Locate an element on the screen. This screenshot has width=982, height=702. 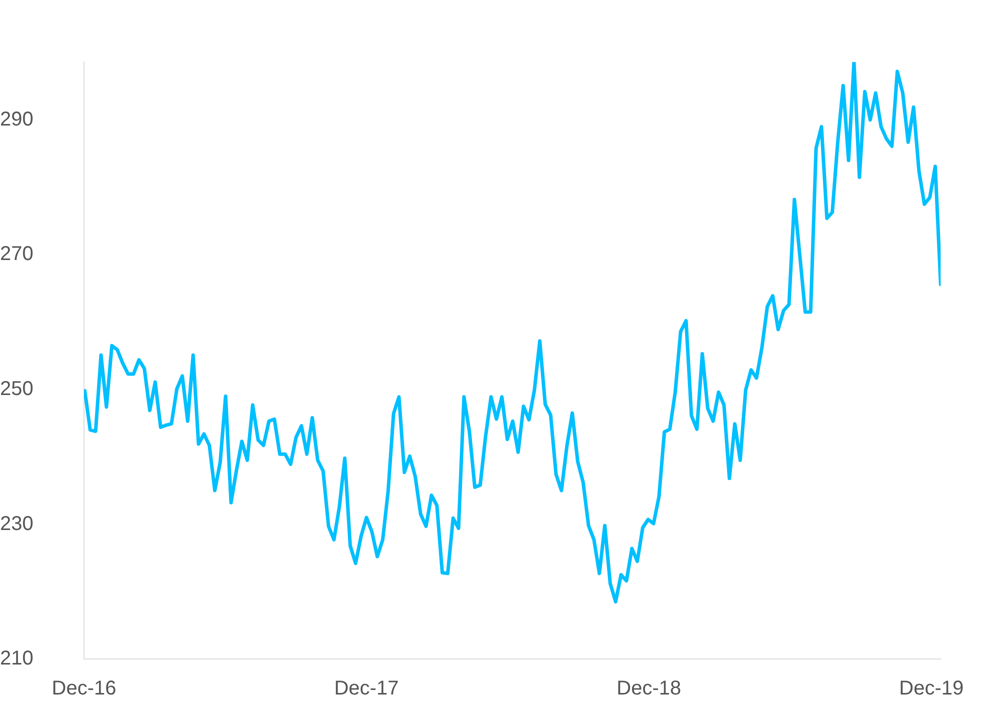
y-tick-label: 290 is located at coordinates (17, 119).